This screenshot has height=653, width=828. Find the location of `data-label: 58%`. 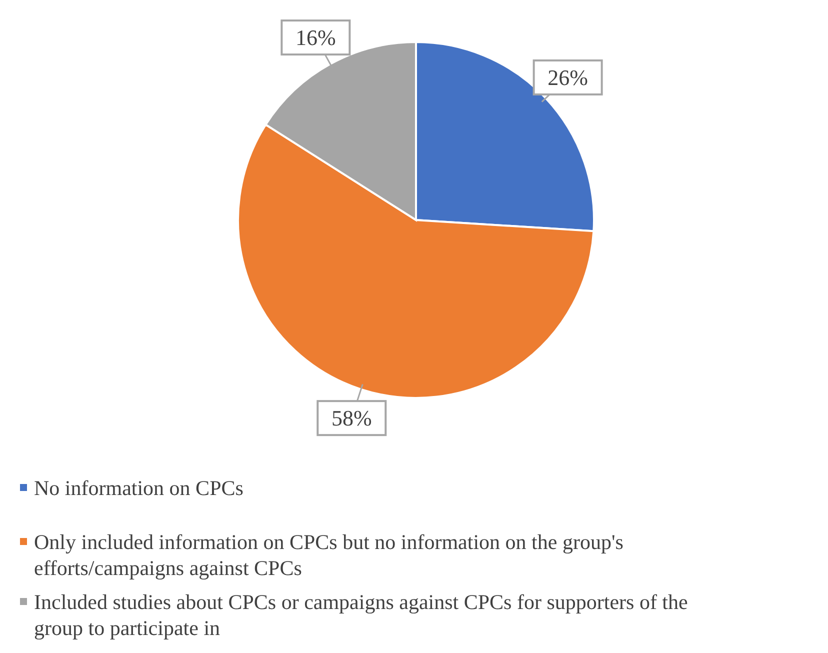

data-label: 58% is located at coordinates (351, 418).